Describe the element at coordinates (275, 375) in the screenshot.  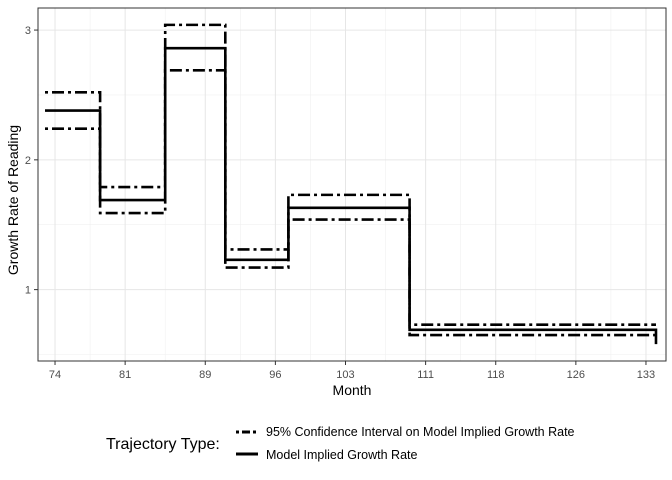
I see `x-tick-label: 96` at that location.